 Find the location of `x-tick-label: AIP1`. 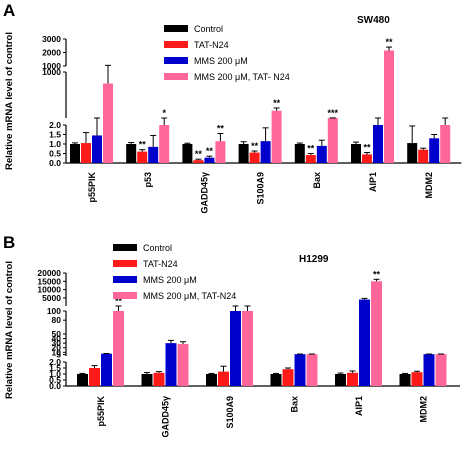

x-tick-label: AIP1 is located at coordinates (359, 406).